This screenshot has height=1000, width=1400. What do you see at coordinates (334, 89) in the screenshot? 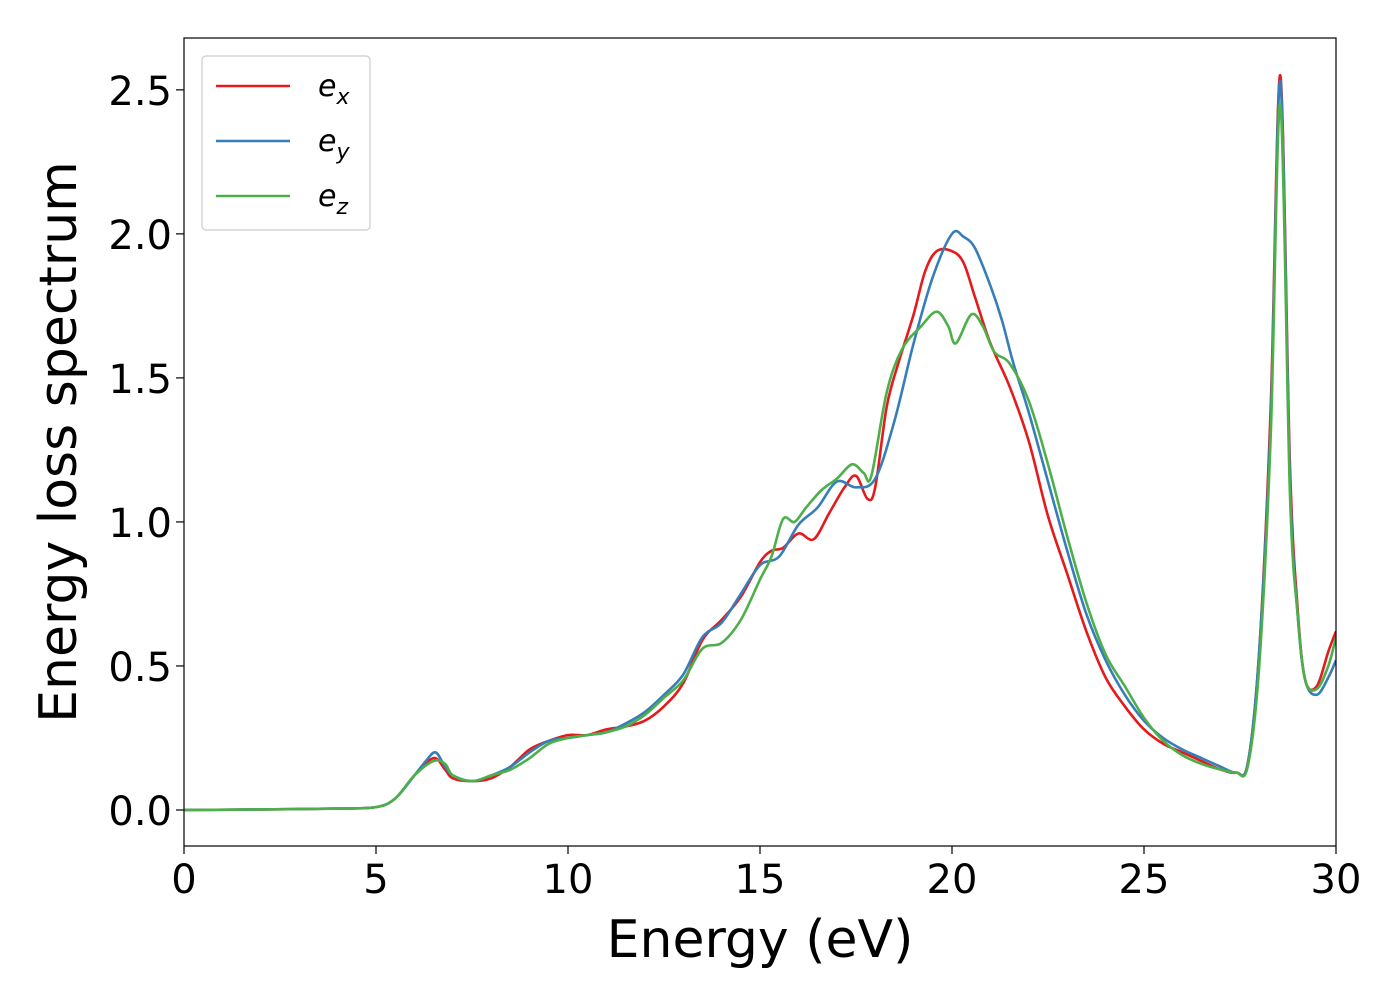
I see `legend-label-x: ex` at bounding box center [334, 89].